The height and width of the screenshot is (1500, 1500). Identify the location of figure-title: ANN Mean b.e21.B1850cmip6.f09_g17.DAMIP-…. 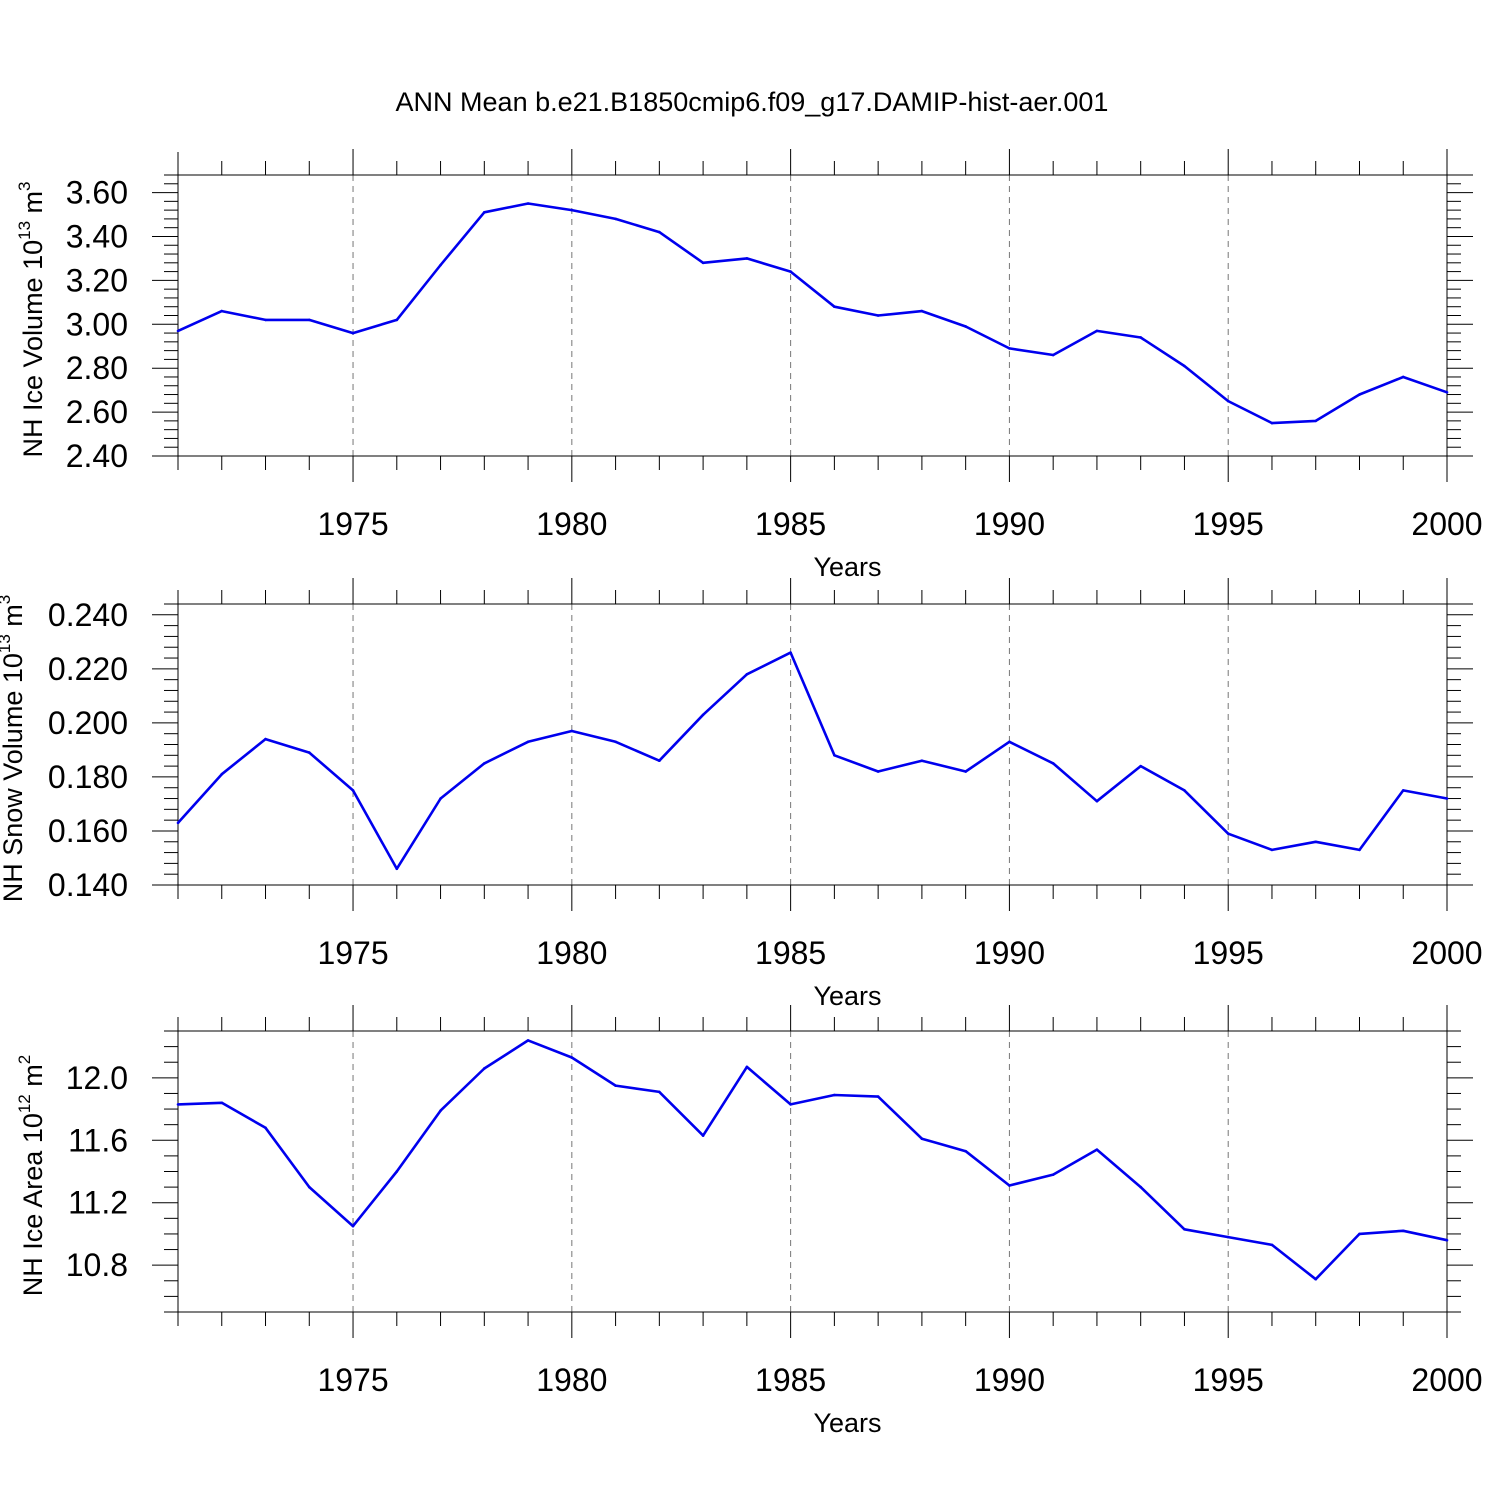
(752, 102).